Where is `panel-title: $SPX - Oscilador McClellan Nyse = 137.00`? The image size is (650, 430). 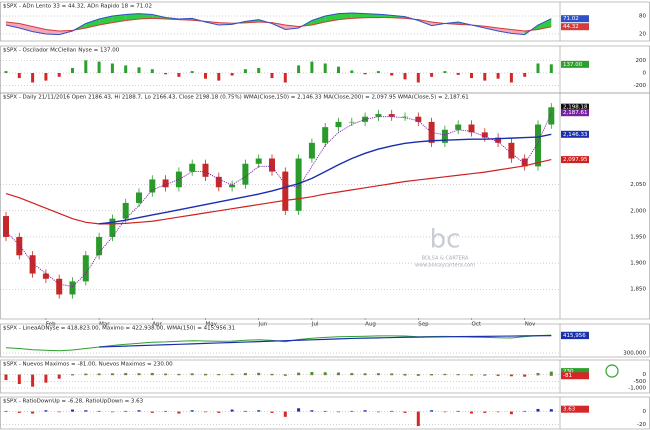
panel-title: $SPX - Oscilador McClellan Nyse = 137.00 is located at coordinates (61, 51).